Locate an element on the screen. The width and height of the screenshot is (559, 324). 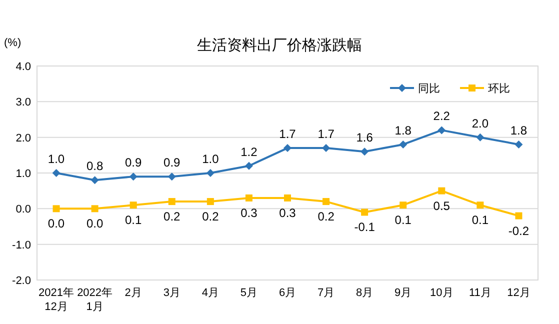
y-tick-label: 0.0 is located at coordinates (23, 210).